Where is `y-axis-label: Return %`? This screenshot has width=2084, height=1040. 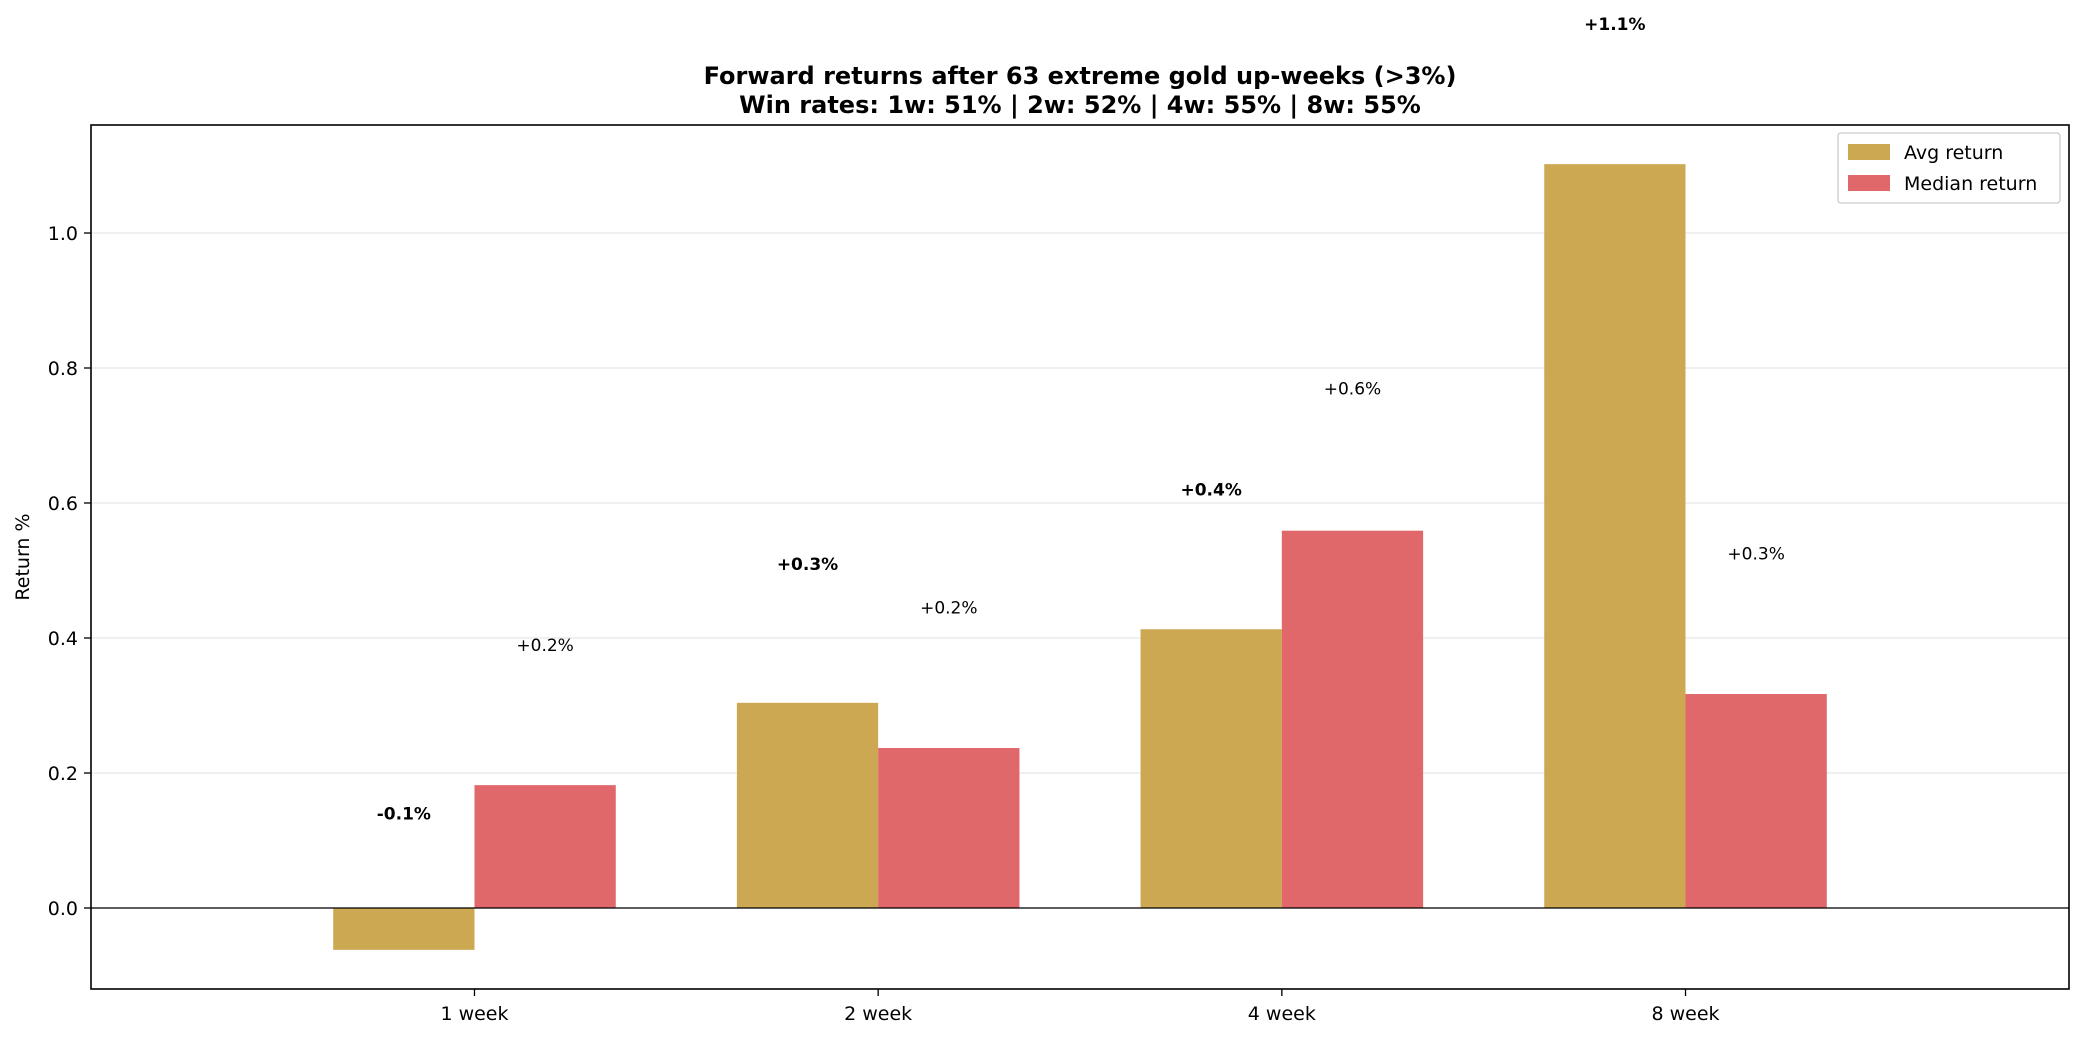 y-axis-label: Return % is located at coordinates (23, 556).